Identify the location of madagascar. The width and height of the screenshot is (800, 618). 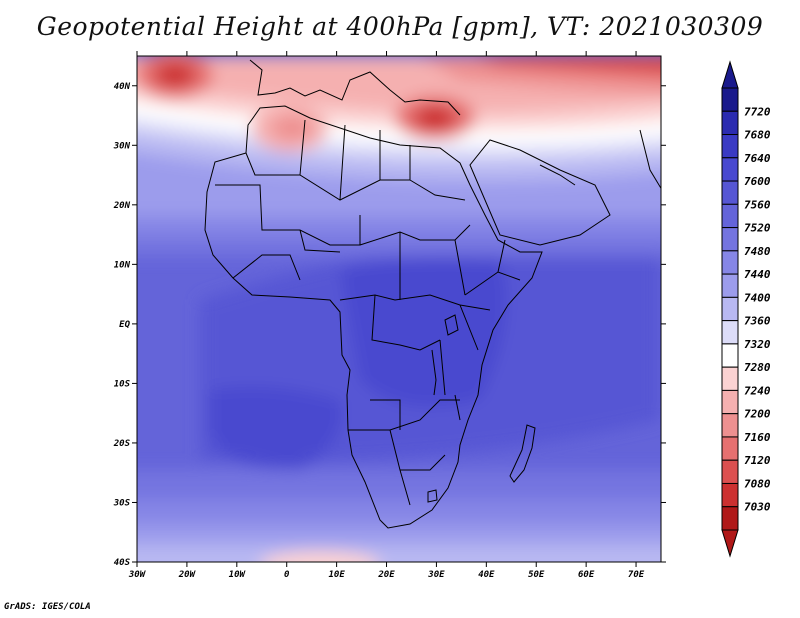
(522, 453).